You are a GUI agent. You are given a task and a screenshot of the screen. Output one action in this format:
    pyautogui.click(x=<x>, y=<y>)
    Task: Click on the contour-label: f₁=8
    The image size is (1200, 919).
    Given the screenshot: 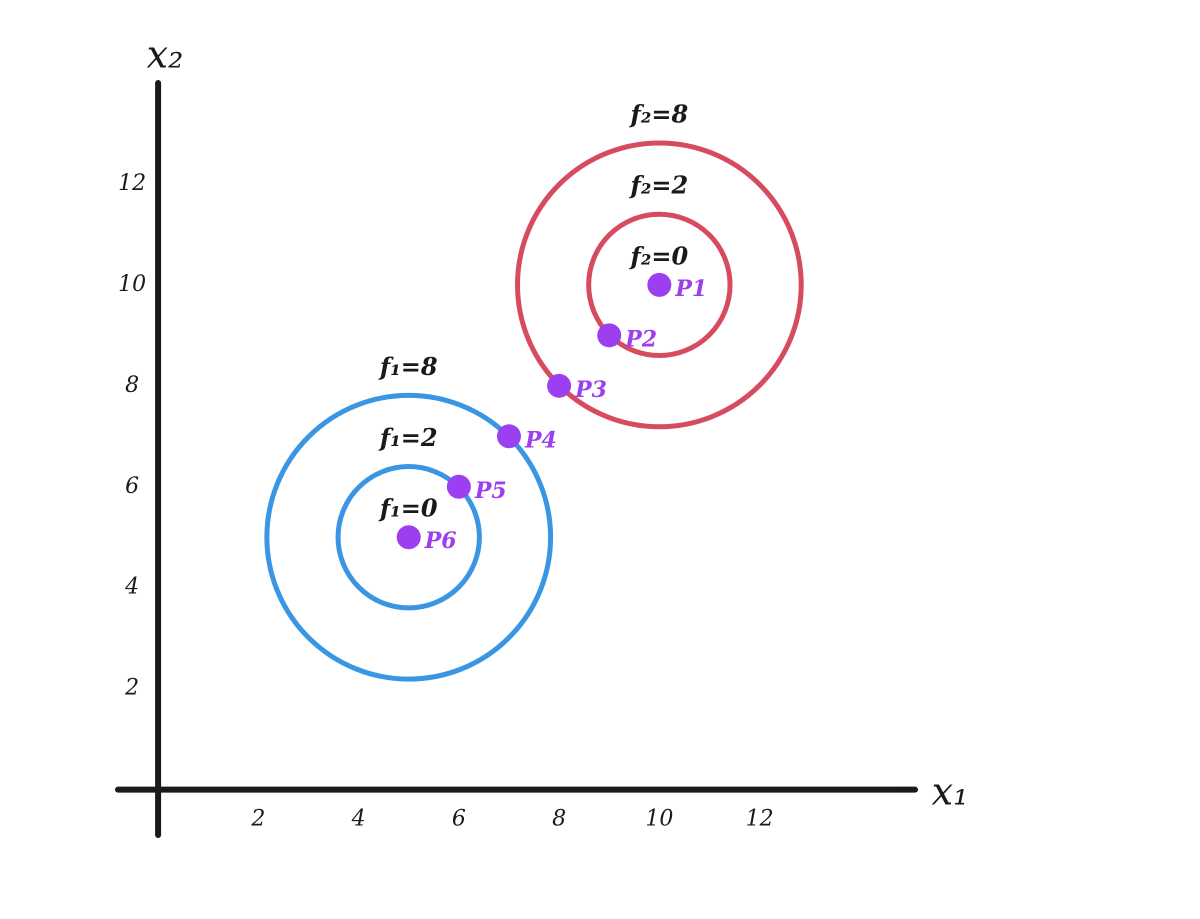 What is the action you would take?
    pyautogui.click(x=408, y=366)
    